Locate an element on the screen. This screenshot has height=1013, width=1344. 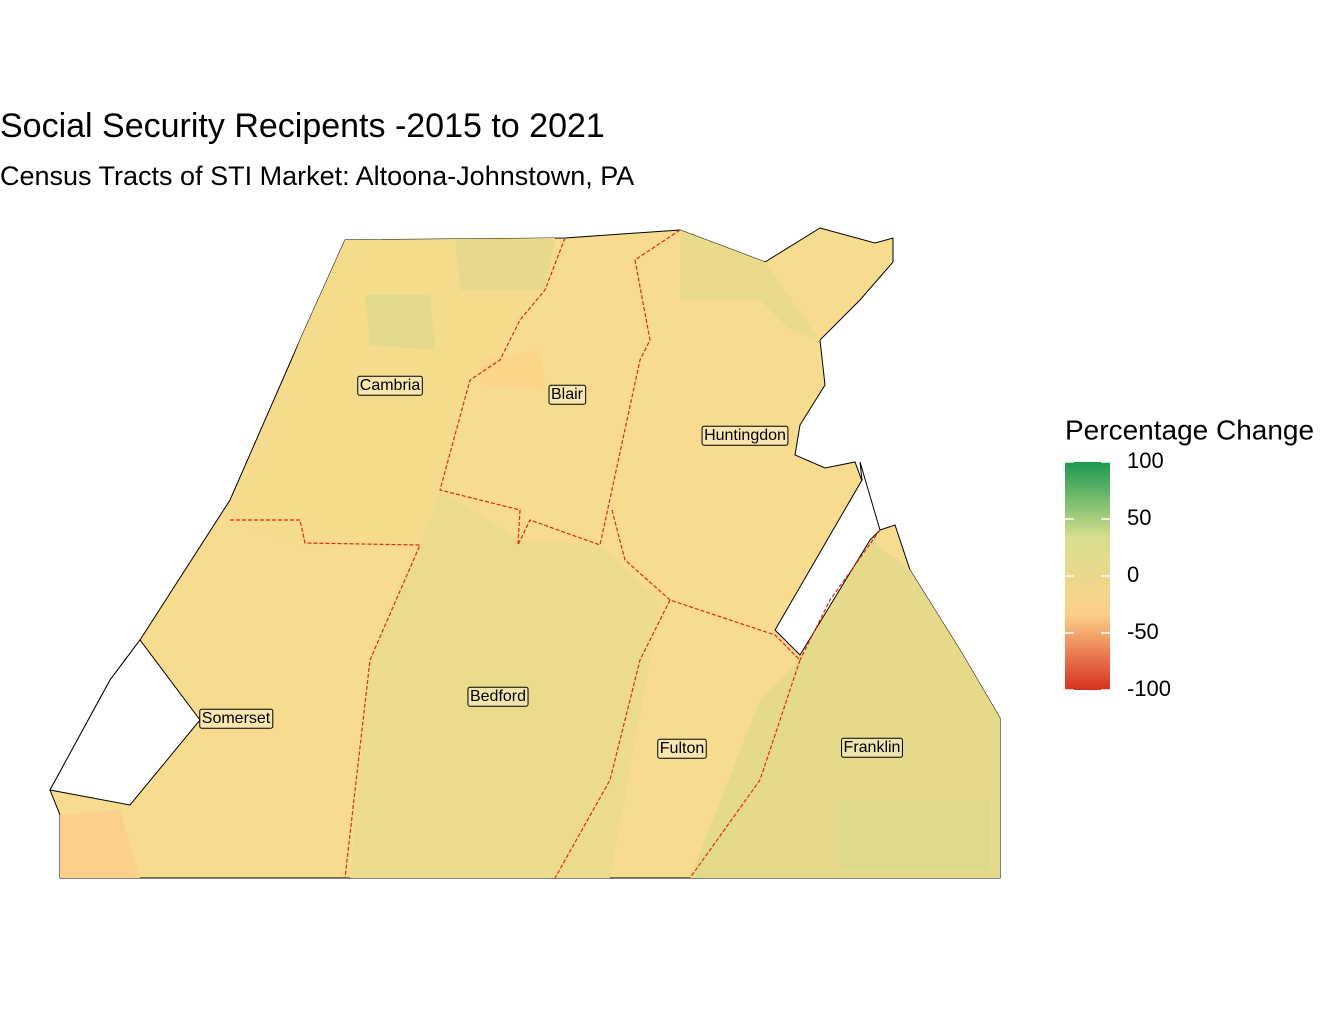
county-name: Somerset is located at coordinates (236, 718).